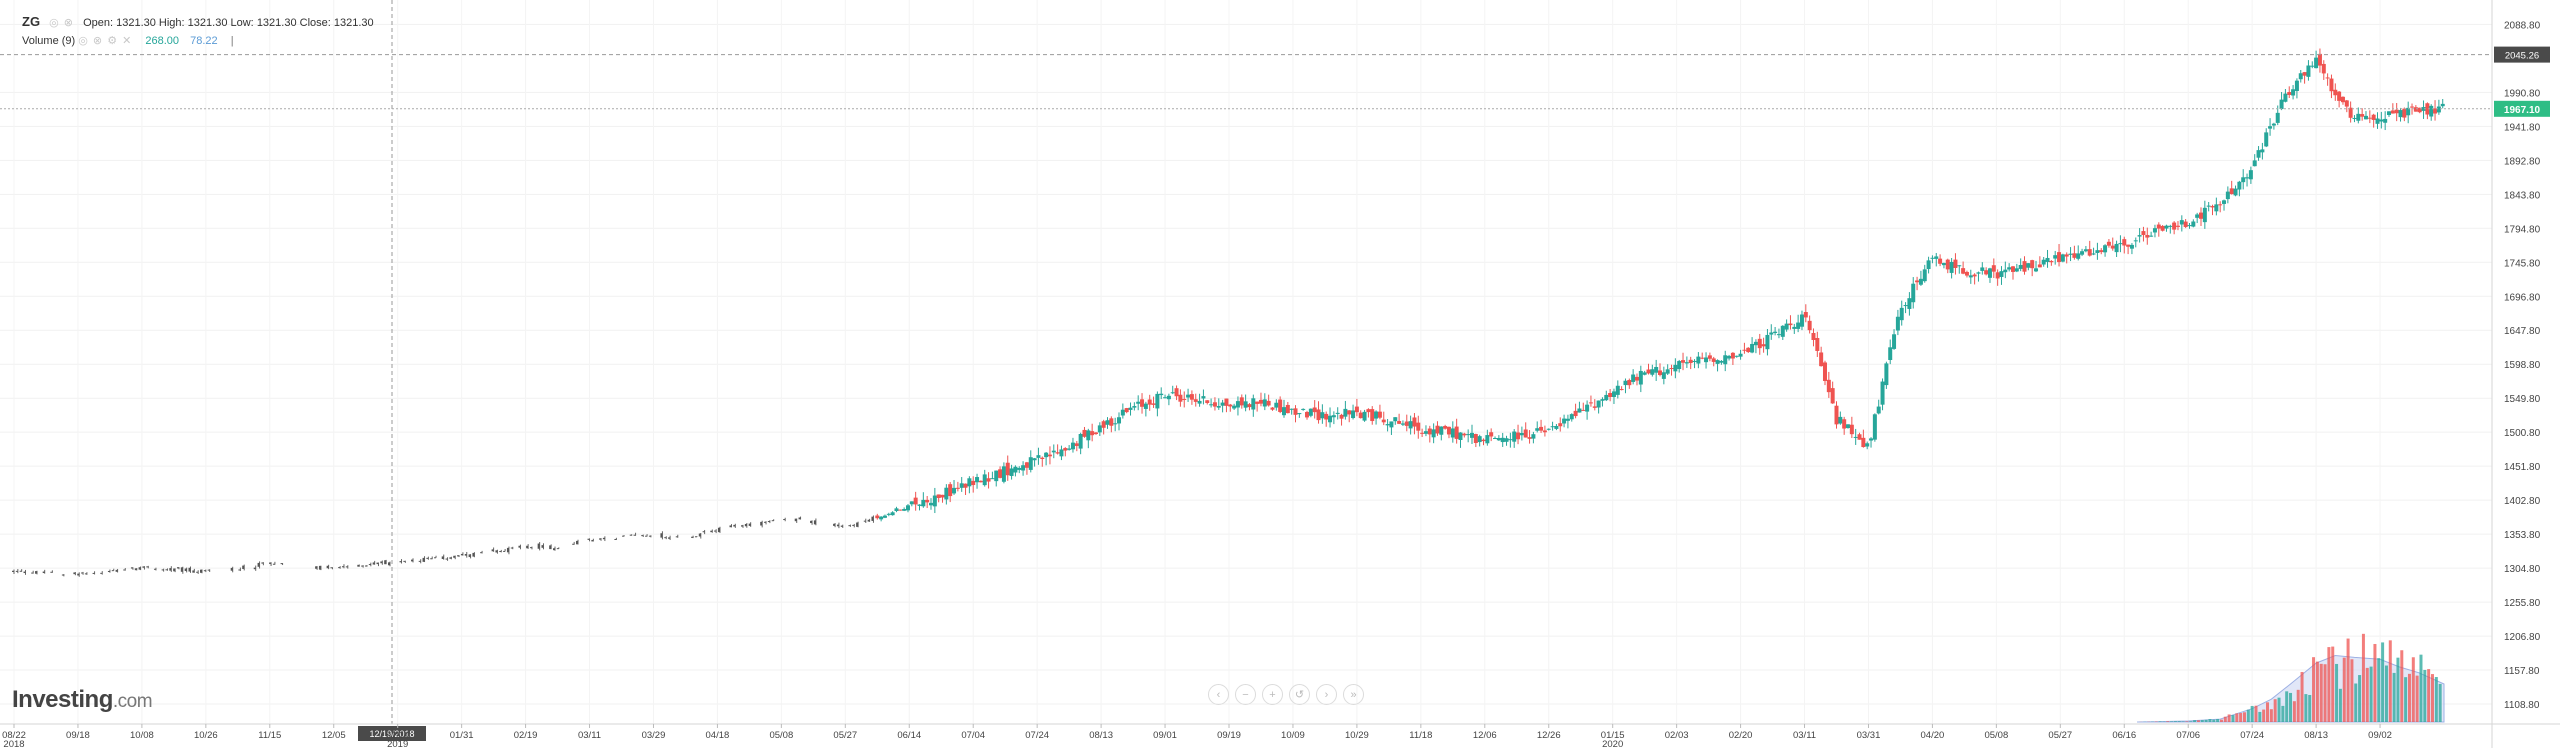 This screenshot has height=748, width=2560. What do you see at coordinates (49, 41) in the screenshot?
I see `volume-label: Volume (9)` at bounding box center [49, 41].